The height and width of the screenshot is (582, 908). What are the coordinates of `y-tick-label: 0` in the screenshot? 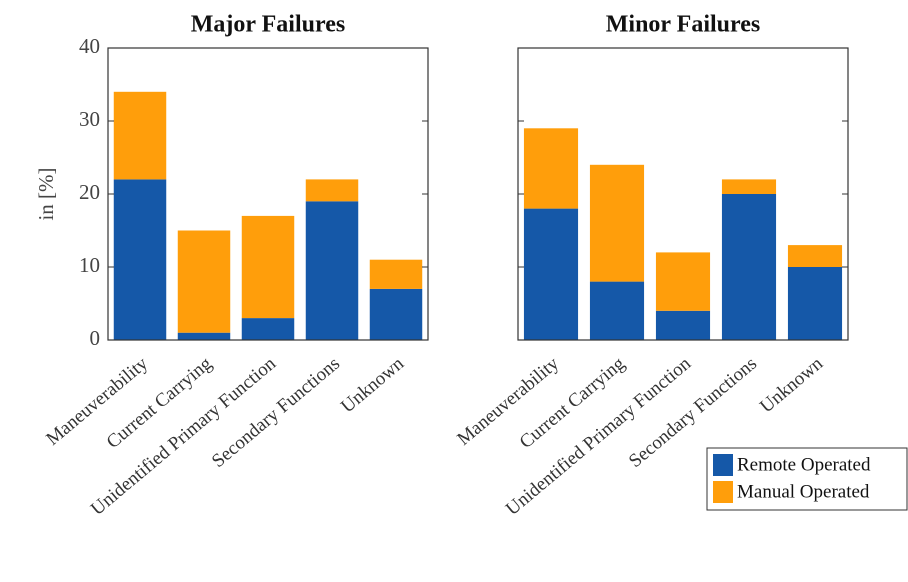 It's located at (95, 338).